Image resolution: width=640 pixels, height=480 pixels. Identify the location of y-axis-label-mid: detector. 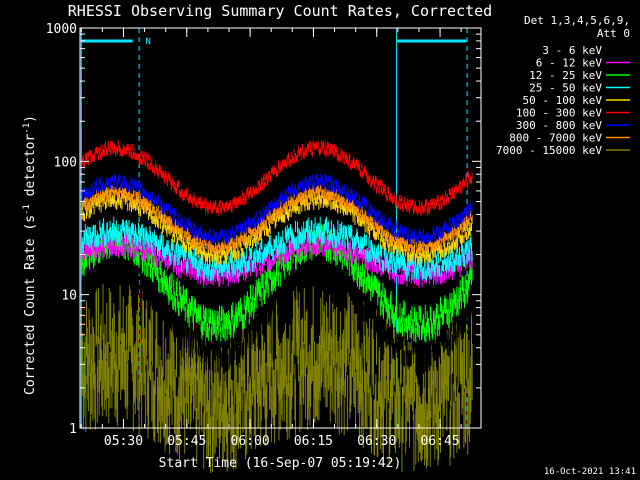
(30, 169).